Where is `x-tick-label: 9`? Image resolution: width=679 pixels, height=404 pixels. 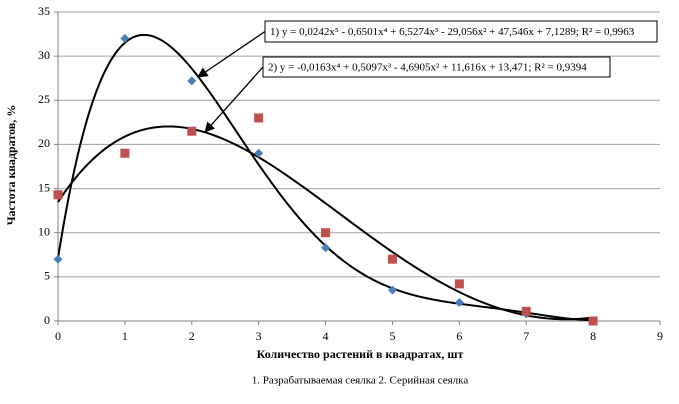 x-tick-label: 9 is located at coordinates (660, 336).